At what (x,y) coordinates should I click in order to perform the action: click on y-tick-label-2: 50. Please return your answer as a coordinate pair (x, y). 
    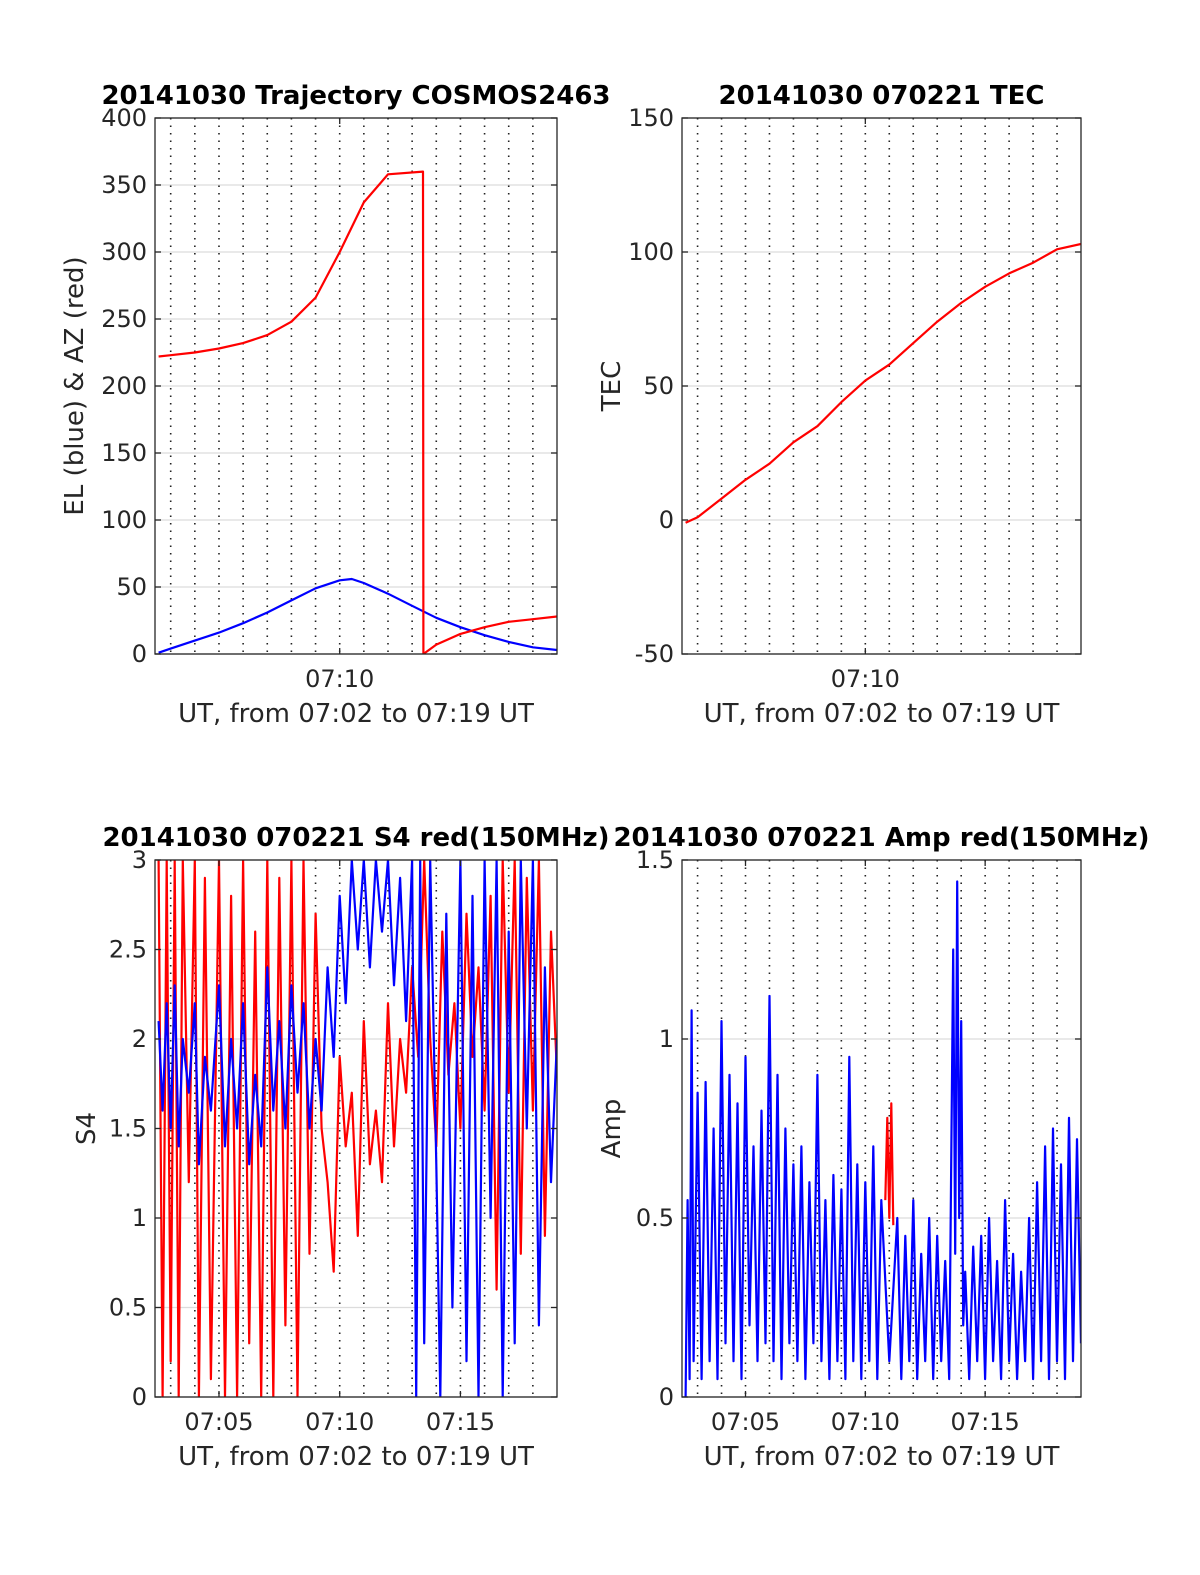
    Looking at the image, I should click on (658, 386).